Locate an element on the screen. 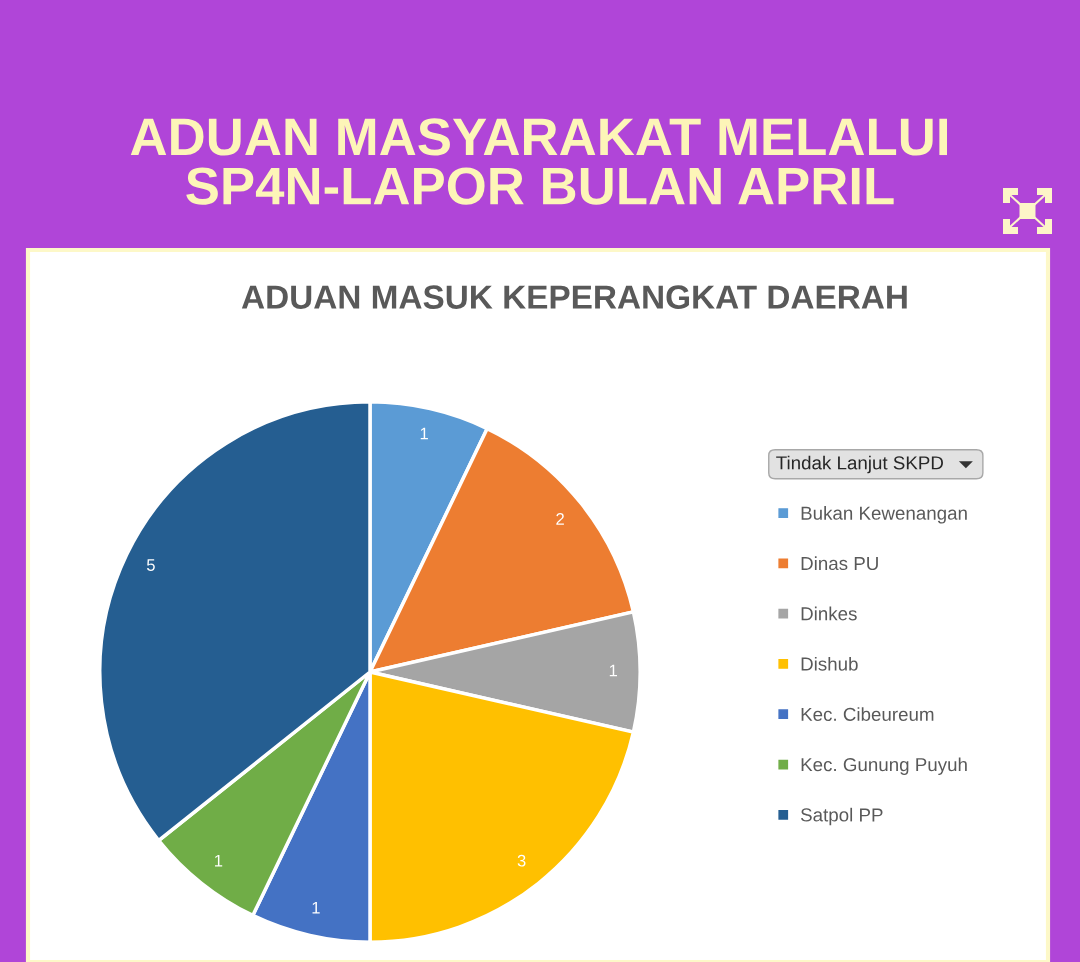  legend-label: Kec. Cibeureum is located at coordinates (867, 714).